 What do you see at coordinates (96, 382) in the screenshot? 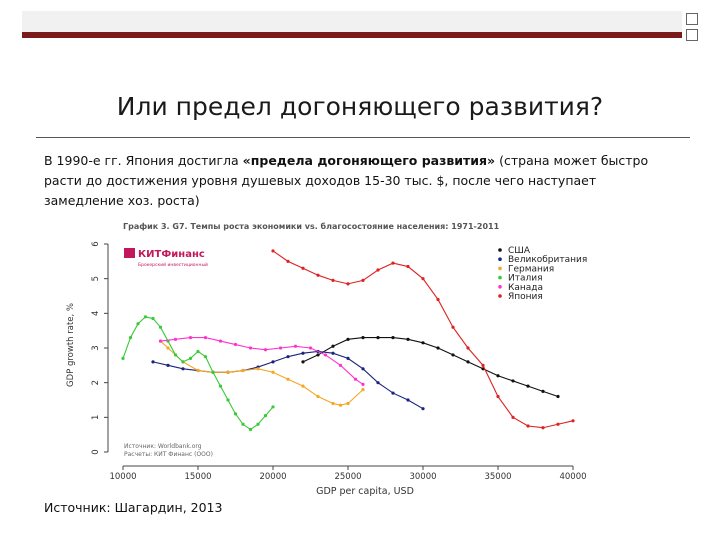
I see `y-tick-label: 2` at bounding box center [96, 382].